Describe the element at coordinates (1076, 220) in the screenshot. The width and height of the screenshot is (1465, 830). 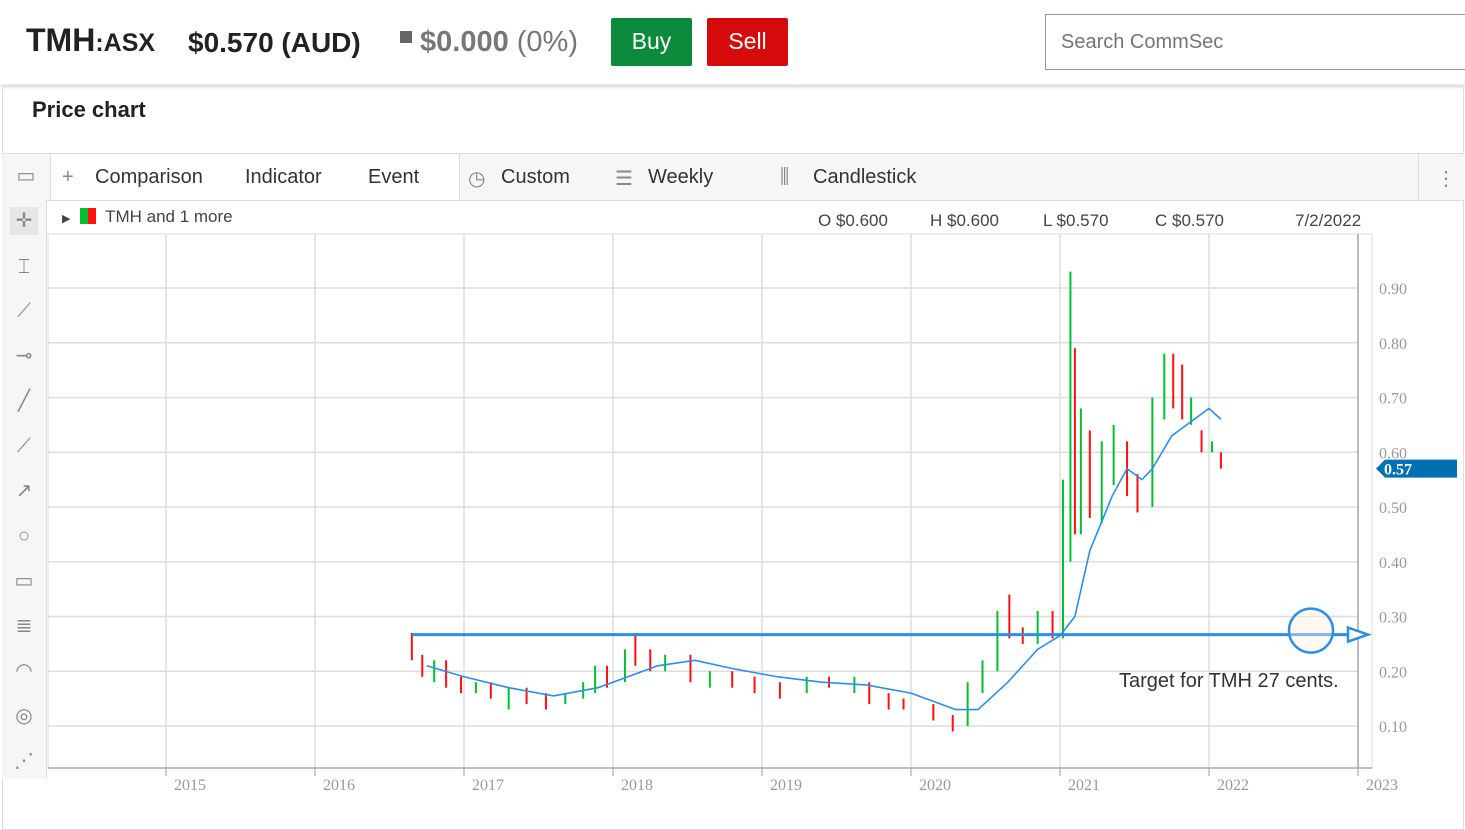
I see `low-value: L $0.570` at that location.